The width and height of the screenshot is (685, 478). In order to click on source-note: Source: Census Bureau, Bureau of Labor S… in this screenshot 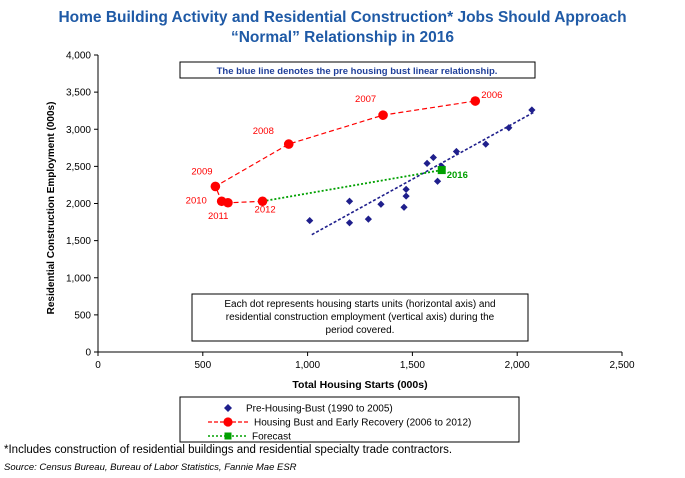, I will do `click(150, 467)`.